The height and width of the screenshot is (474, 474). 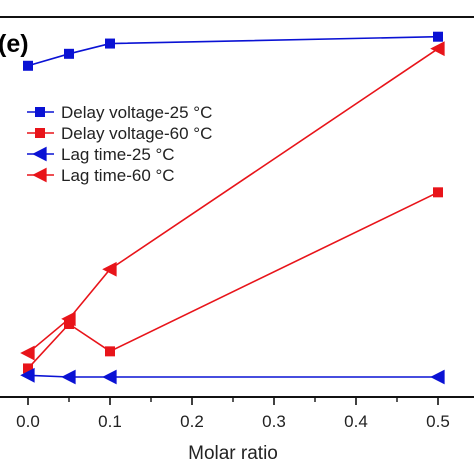 What do you see at coordinates (274, 421) in the screenshot?
I see `x-tick-label: 0.3` at bounding box center [274, 421].